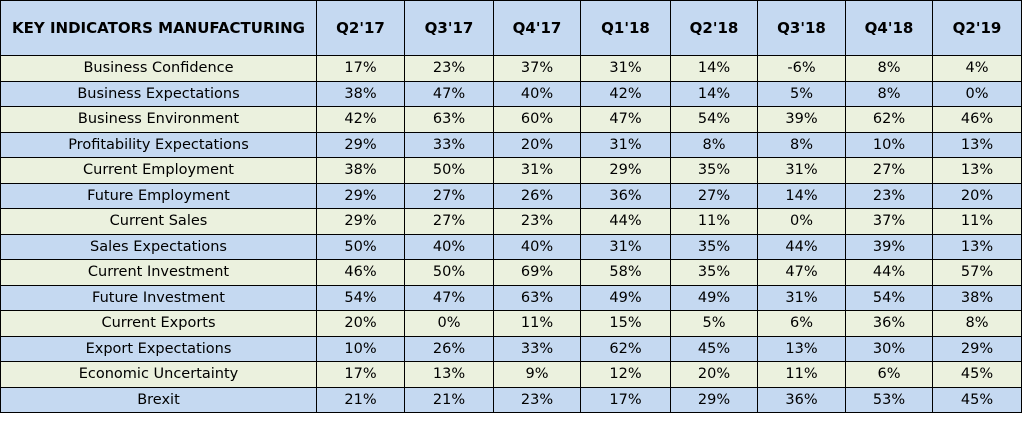 This screenshot has width=1024, height=423. Describe the element at coordinates (158, 246) in the screenshot. I see `row-label: Sales Expectations` at that location.